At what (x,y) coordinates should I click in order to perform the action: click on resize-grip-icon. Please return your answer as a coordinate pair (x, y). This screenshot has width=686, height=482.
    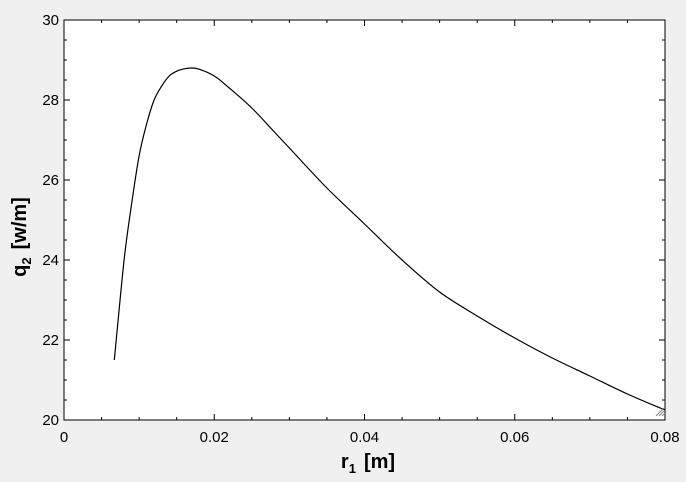
    Looking at the image, I should click on (660, 412).